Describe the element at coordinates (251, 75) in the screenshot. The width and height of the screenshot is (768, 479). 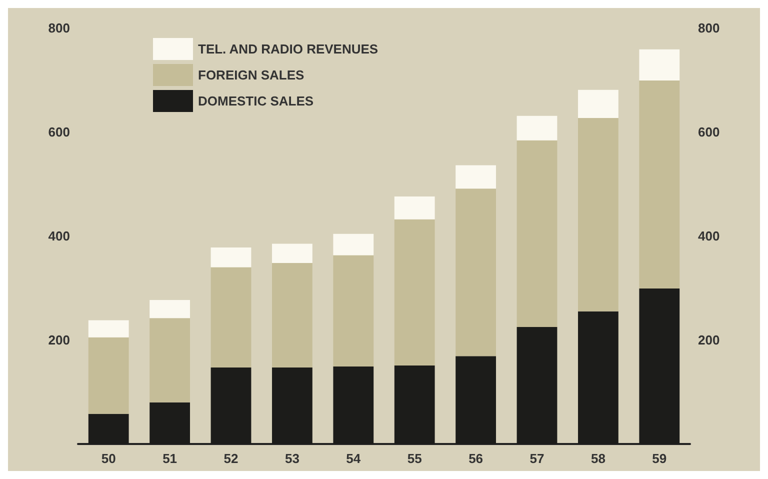
I see `legend-label: FOREIGN SALES` at that location.